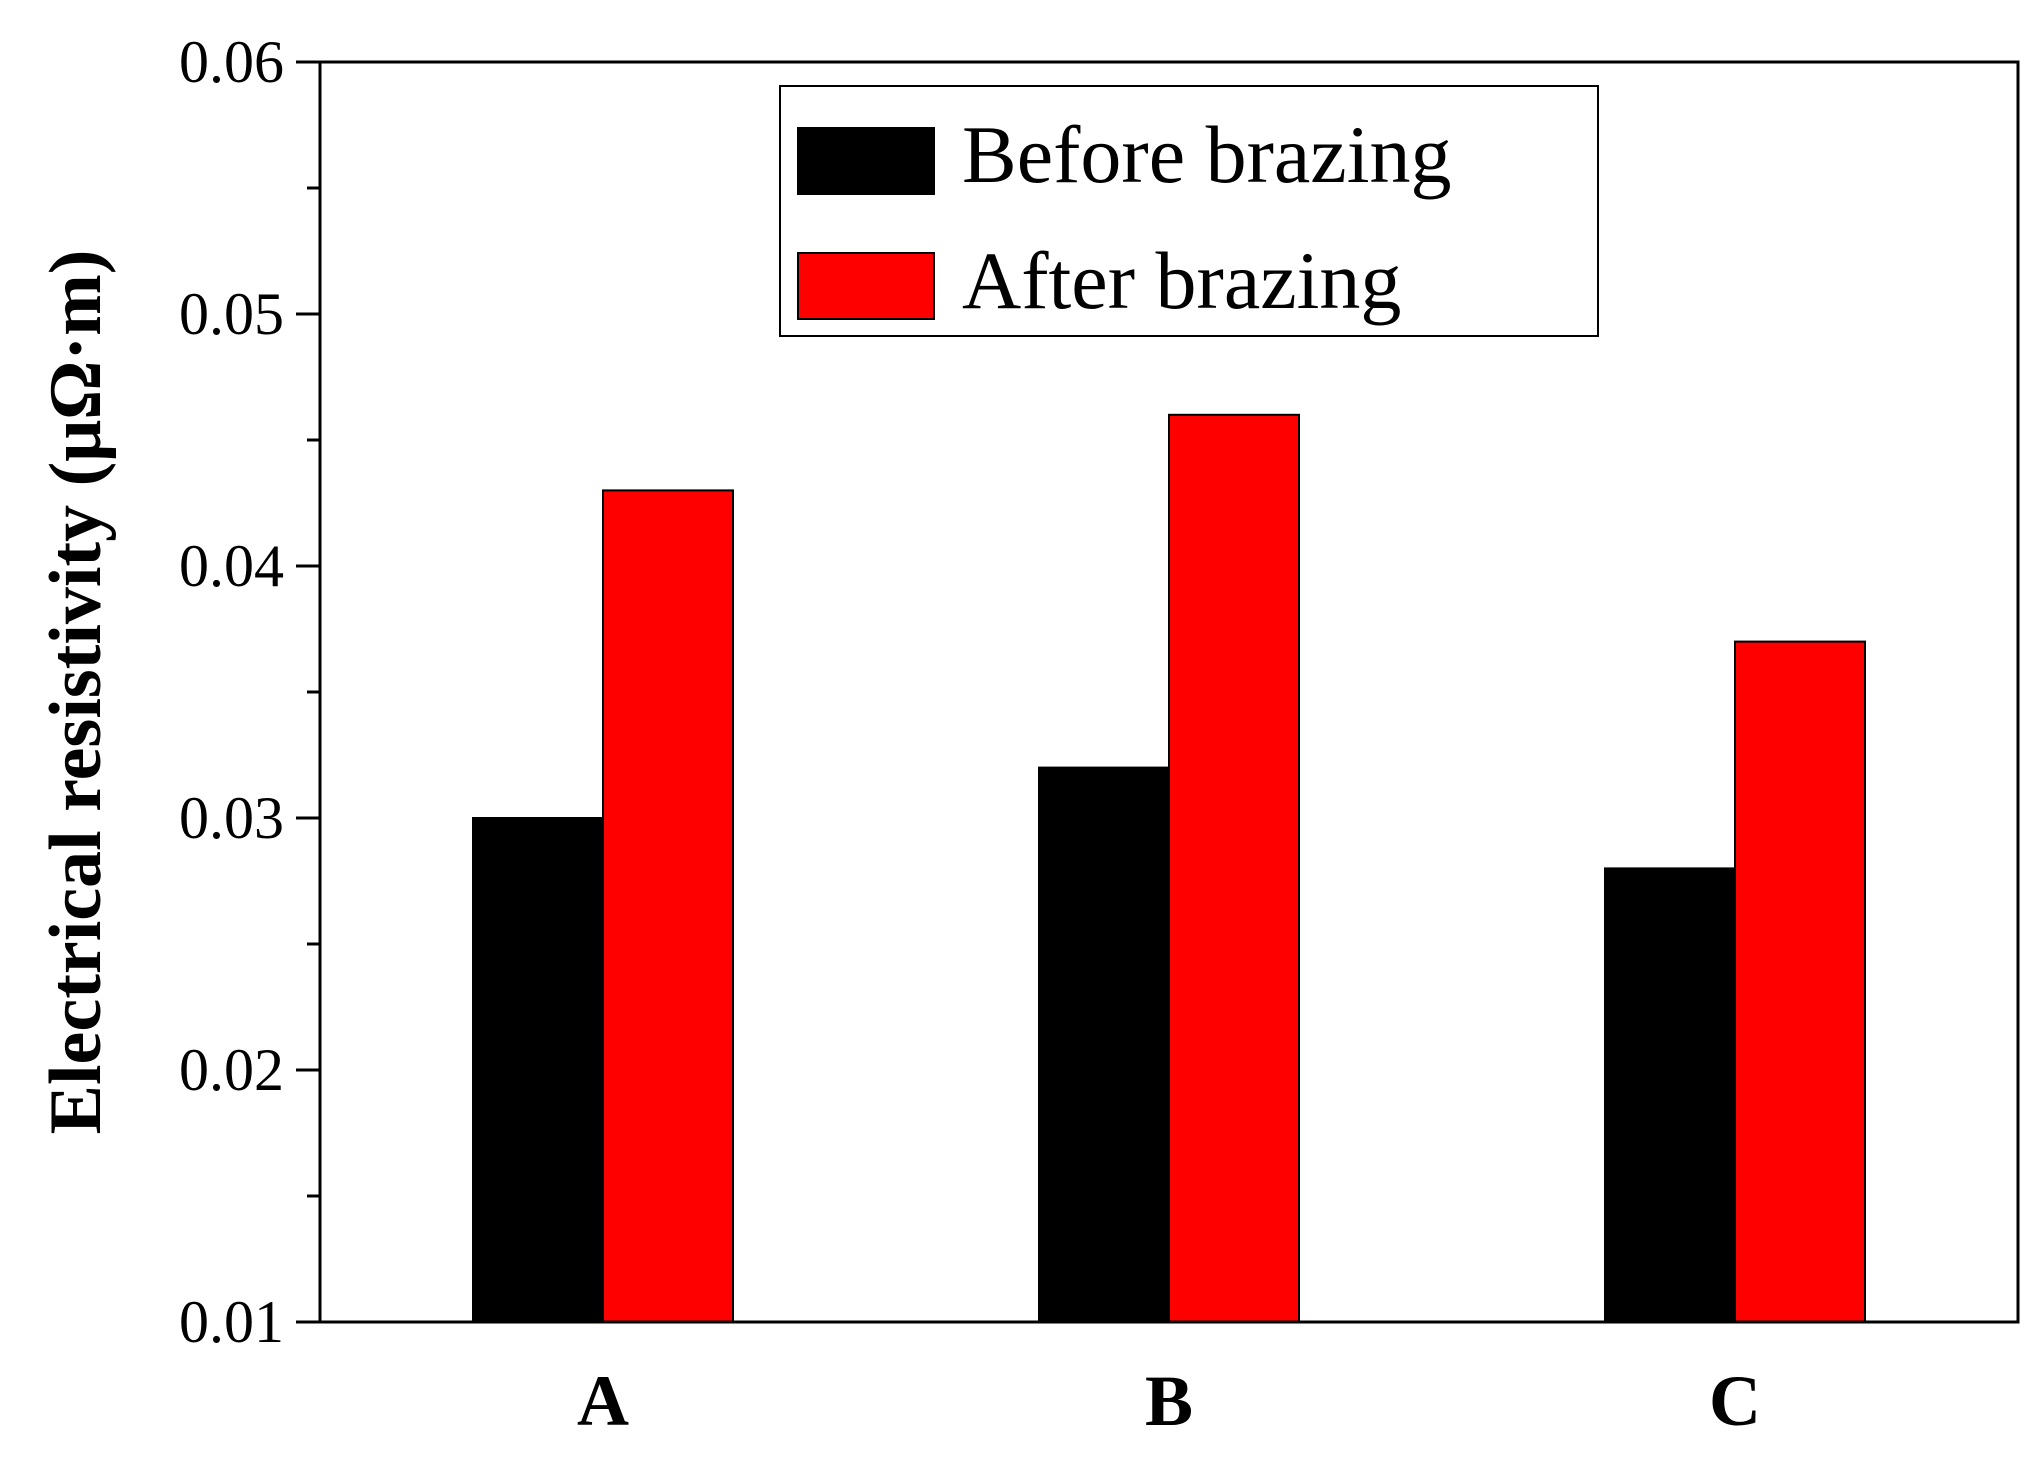 This screenshot has height=1463, width=2037. I want to click on y-tick-label: 0.04, so click(231, 566).